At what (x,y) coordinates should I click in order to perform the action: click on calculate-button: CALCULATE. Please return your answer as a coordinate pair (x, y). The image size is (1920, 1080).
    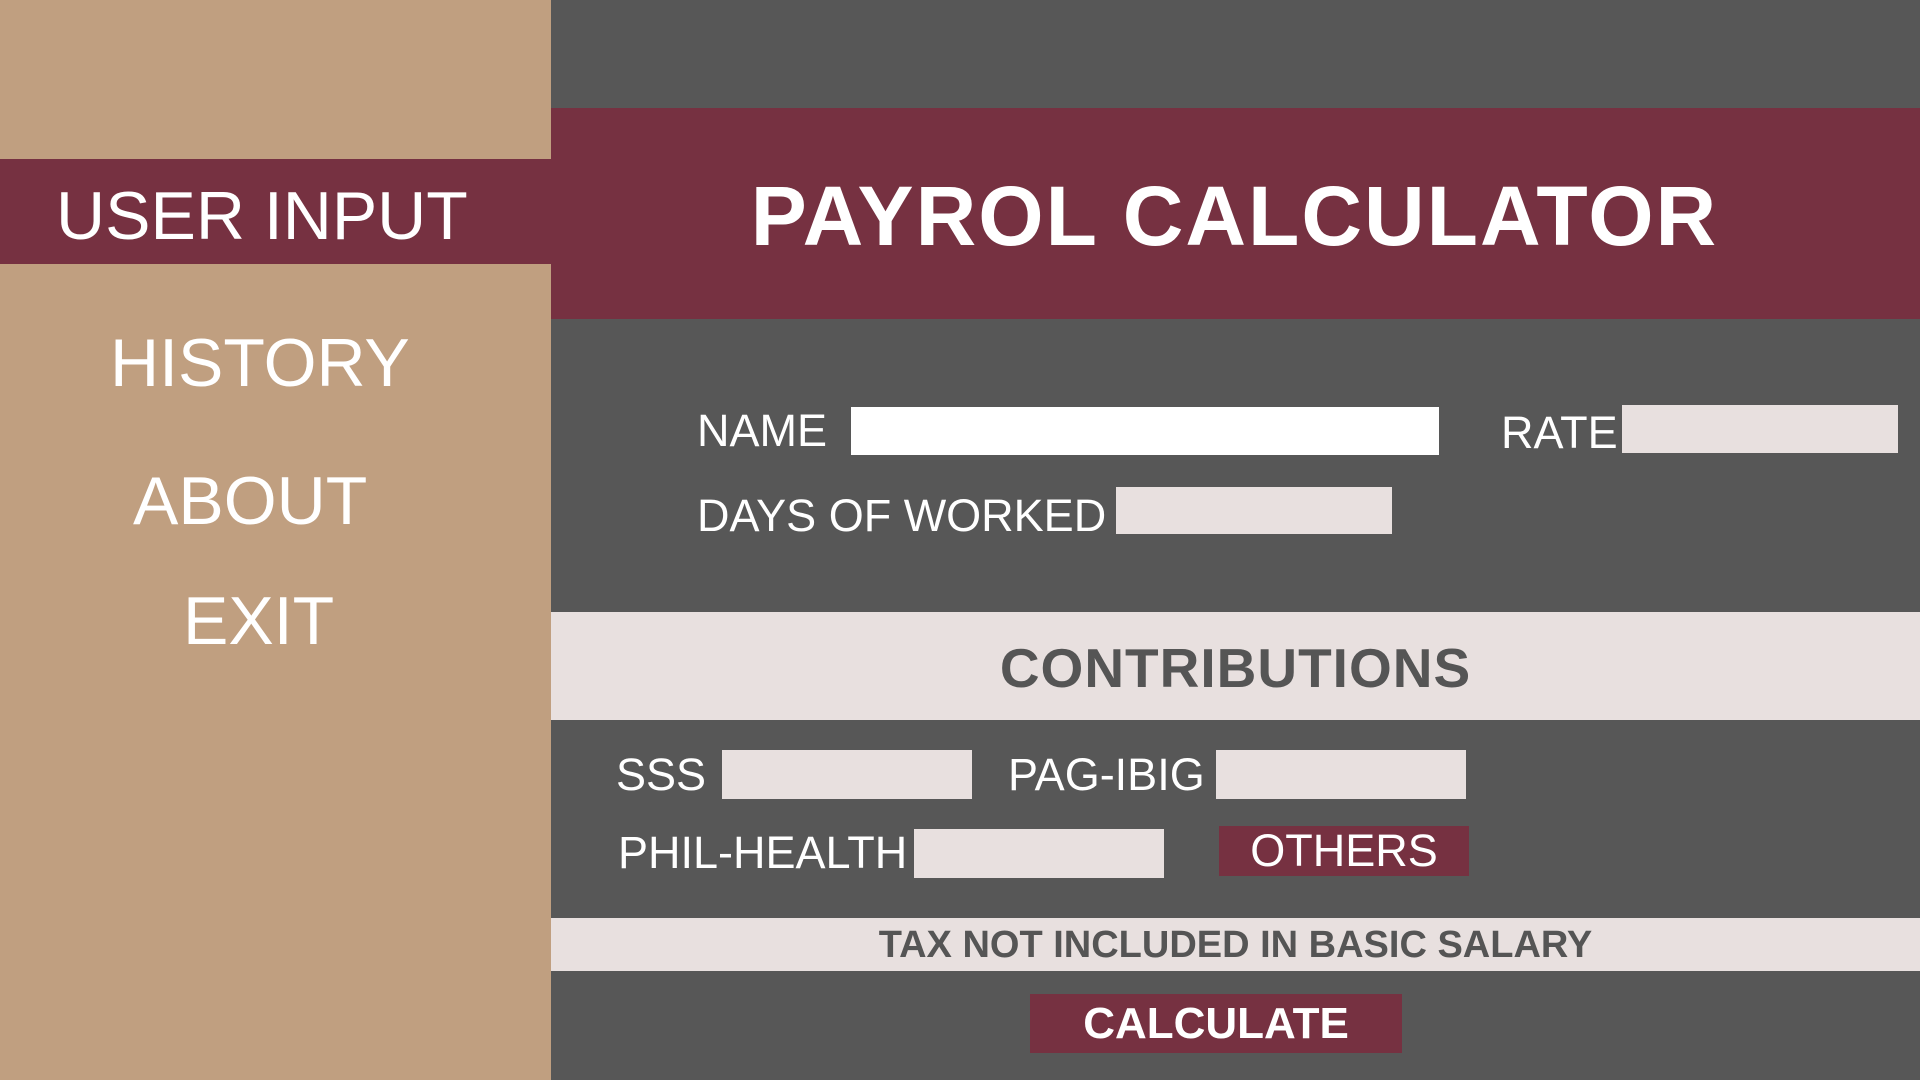
    Looking at the image, I should click on (1216, 1023).